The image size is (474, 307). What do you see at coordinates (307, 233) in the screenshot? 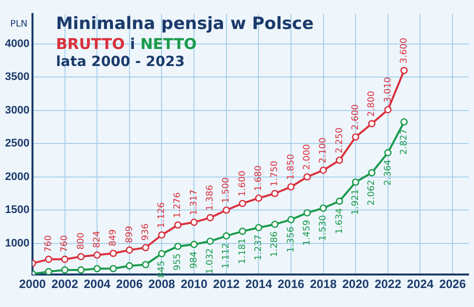
I see `data-label: 1.459` at bounding box center [307, 233].